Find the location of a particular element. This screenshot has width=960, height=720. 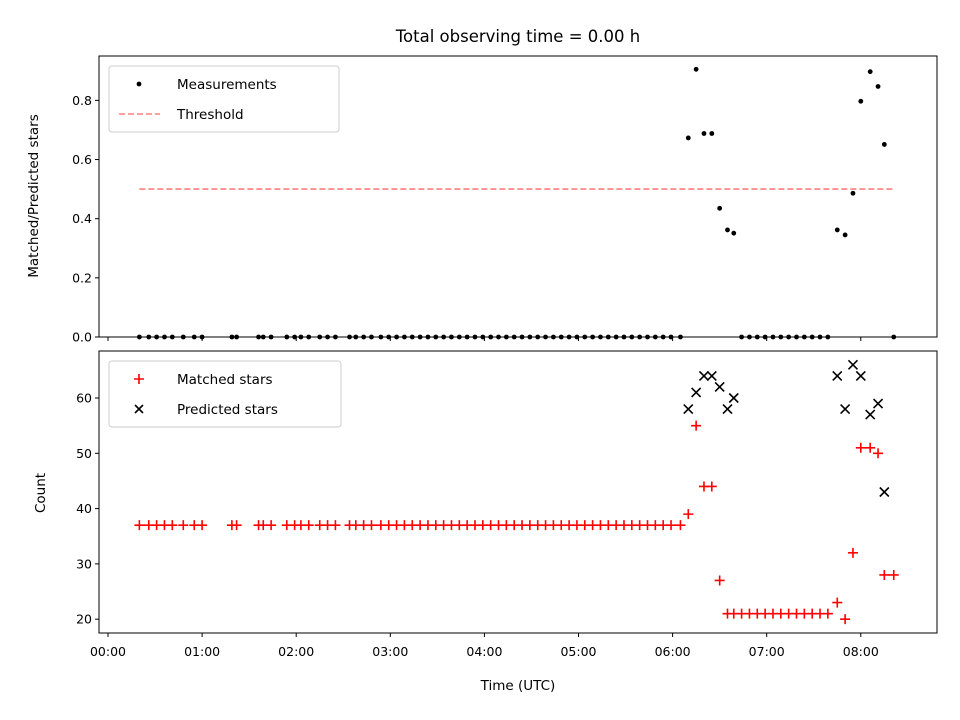

x-tick-label: 06:00 is located at coordinates (673, 651).